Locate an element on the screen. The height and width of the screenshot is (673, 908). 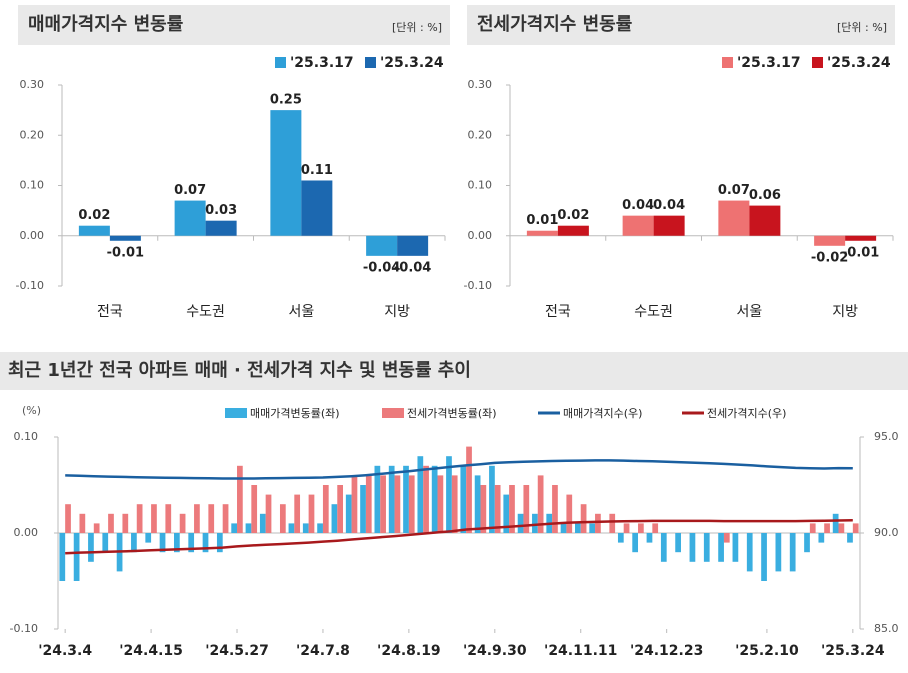
x-tick-label: '24.9.30 is located at coordinates (495, 651).